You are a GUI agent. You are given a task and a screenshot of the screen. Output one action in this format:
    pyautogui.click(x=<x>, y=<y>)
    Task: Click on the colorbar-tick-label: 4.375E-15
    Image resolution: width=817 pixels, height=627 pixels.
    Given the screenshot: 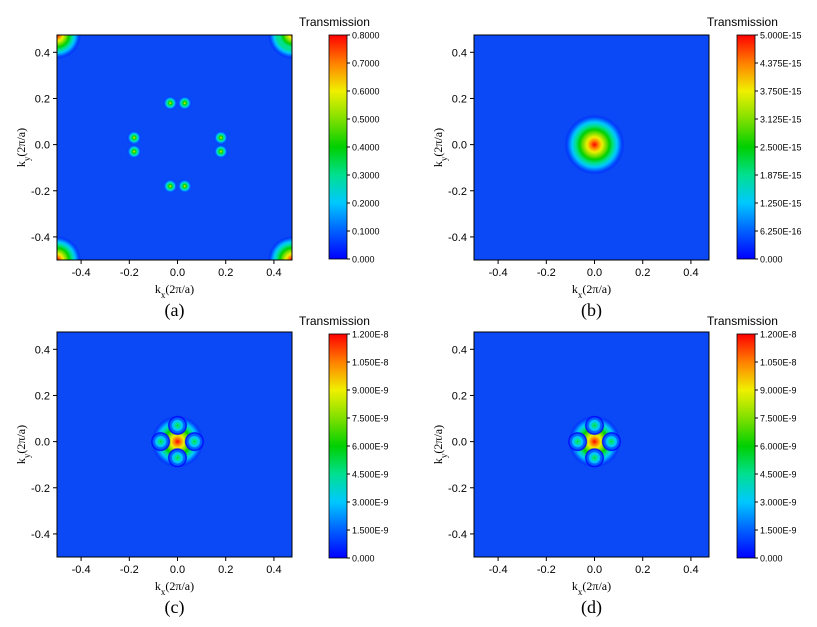 What is the action you would take?
    pyautogui.click(x=781, y=64)
    